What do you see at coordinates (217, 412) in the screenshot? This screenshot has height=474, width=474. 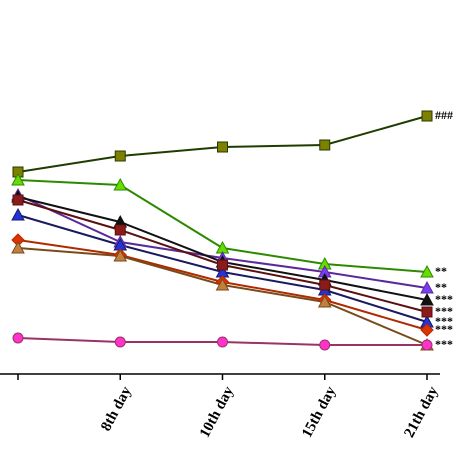 I see `x-tick-label: 10th day` at bounding box center [217, 412].